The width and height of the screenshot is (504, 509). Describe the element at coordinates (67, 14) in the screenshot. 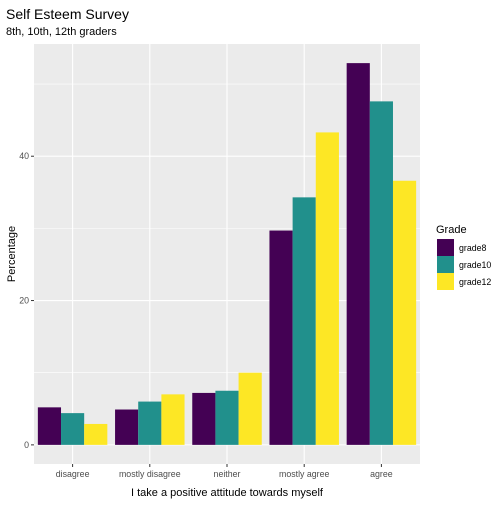

I see `chart-title: Self Esteem Survey` at that location.